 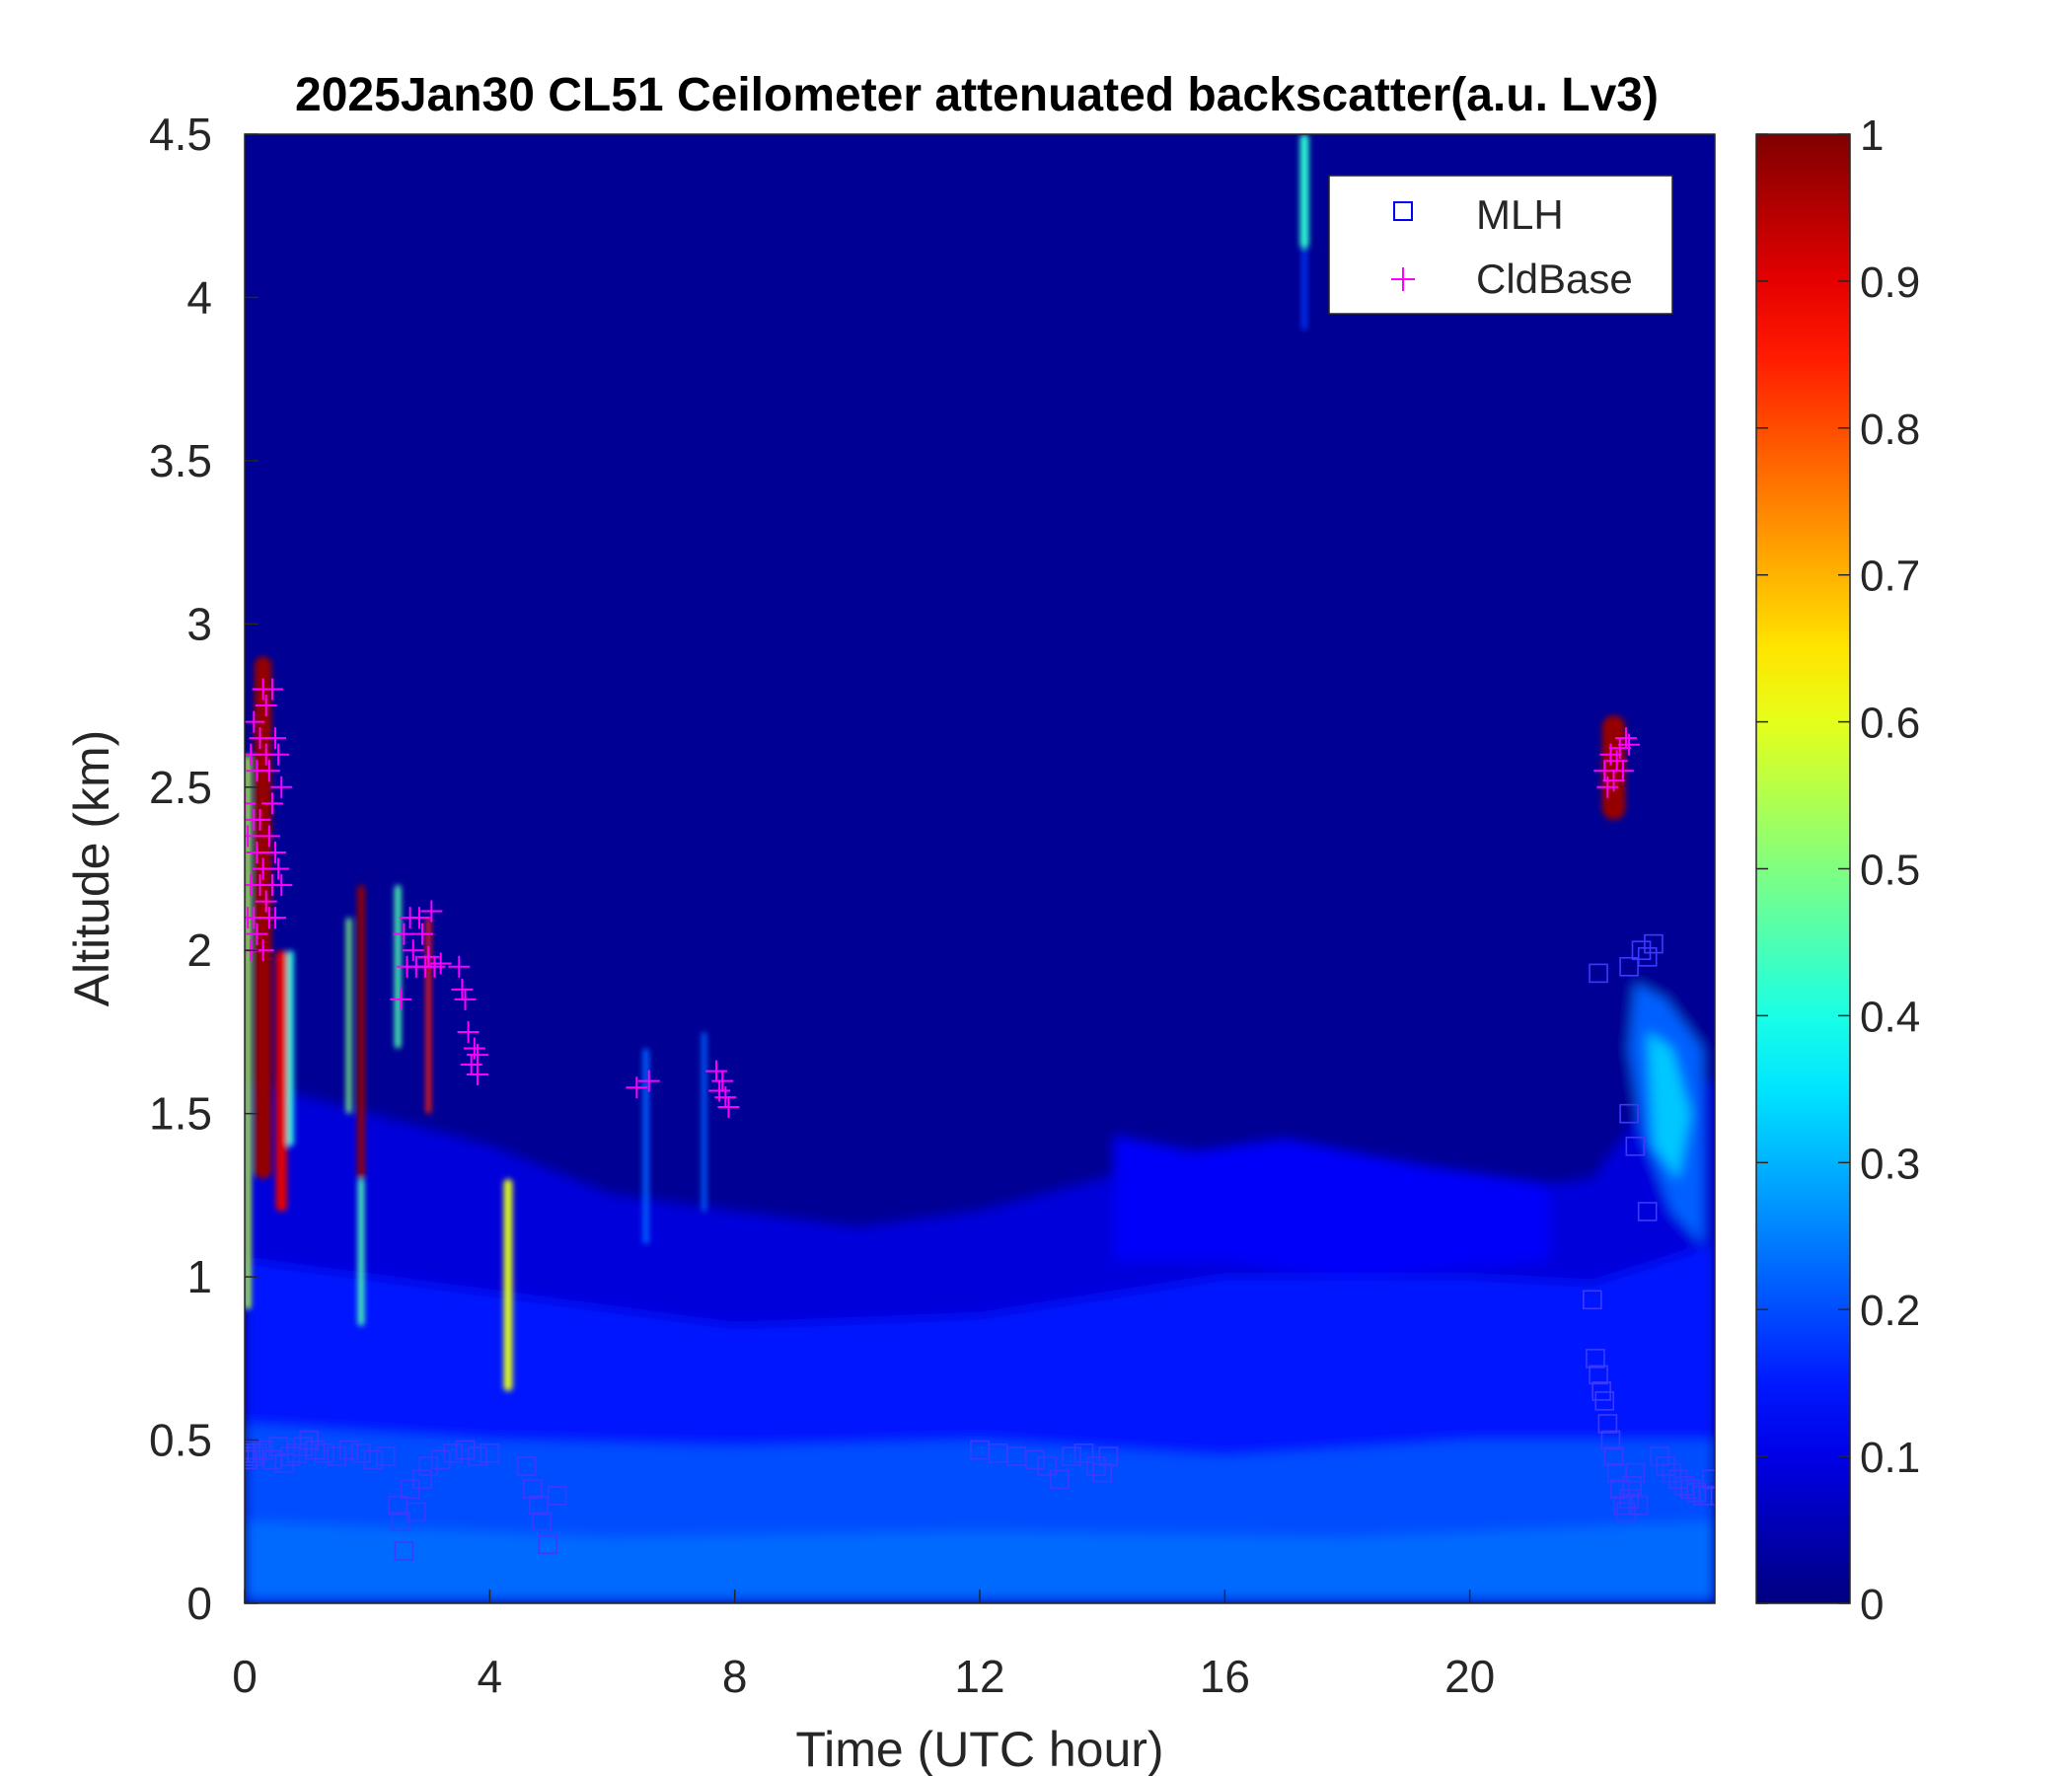 I want to click on y-axis: 0 0.5 1 1.5 2 2.5 3 3.5 4 4.5, so click(x=204, y=869).